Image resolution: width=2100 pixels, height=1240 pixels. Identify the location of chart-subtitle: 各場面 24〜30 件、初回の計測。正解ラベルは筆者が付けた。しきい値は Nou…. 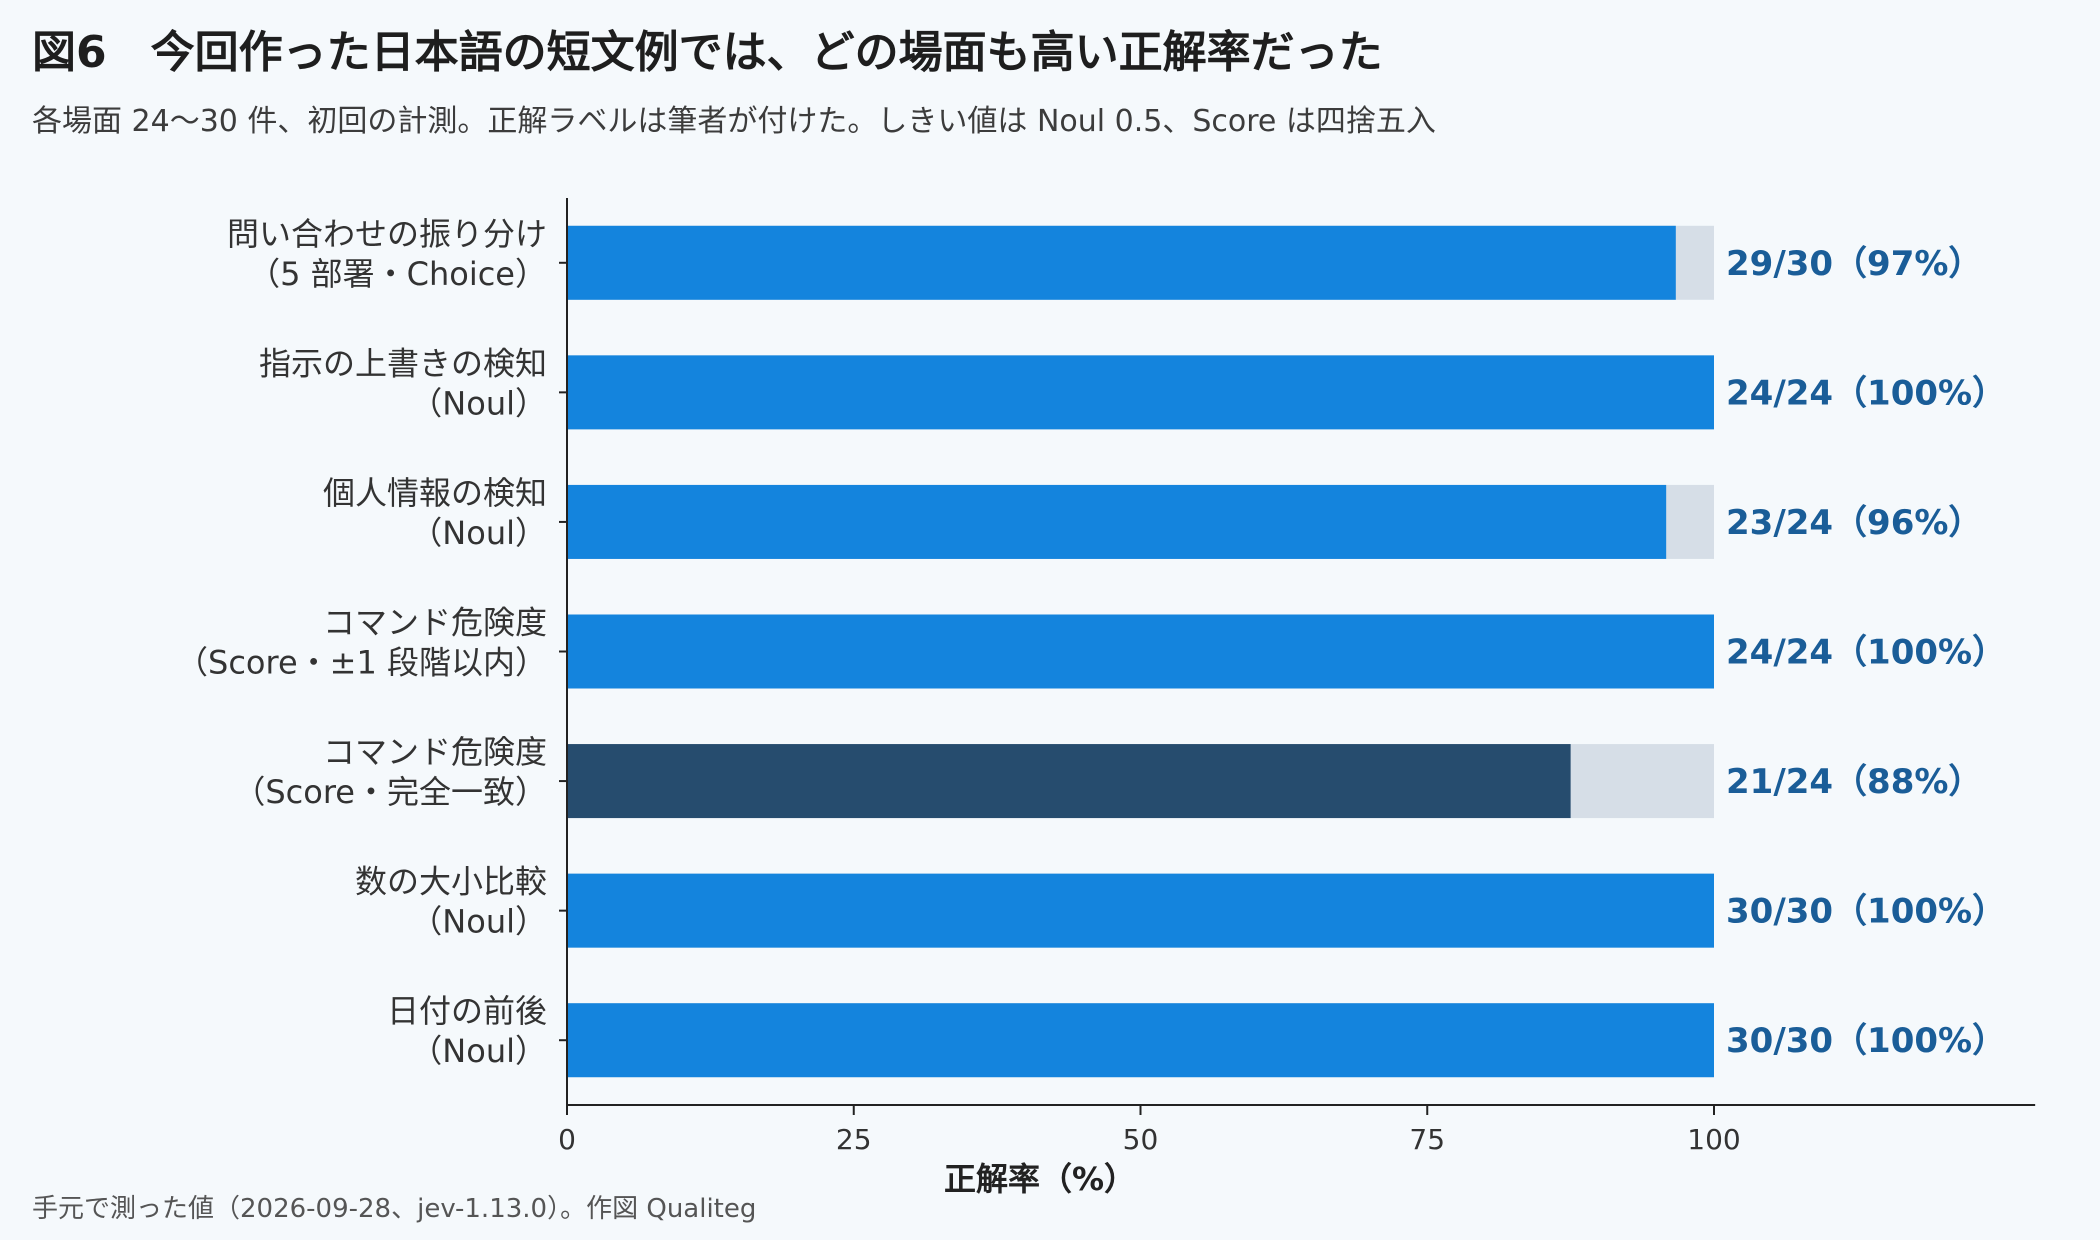
(734, 121).